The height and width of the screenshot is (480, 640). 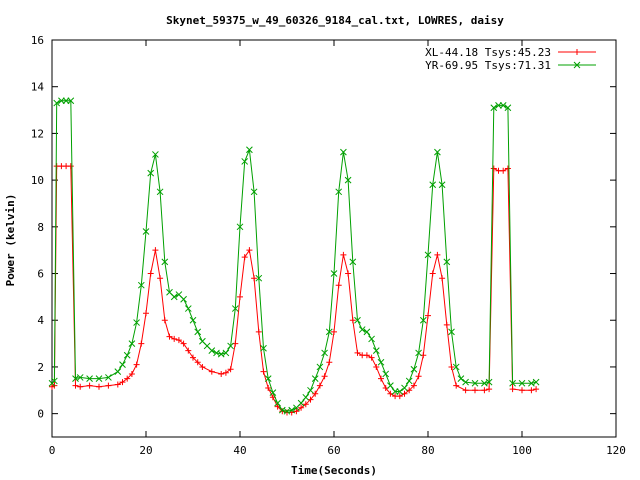 I want to click on x-tick-label: 0, so click(x=52, y=450).